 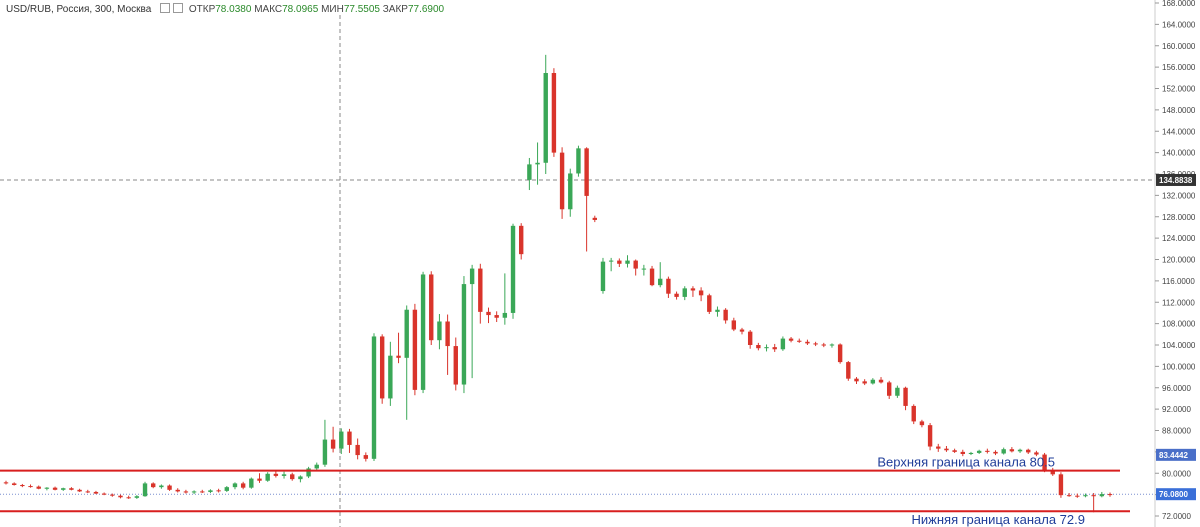 What do you see at coordinates (1176, 431) in the screenshot?
I see `y-tick-label: 88.0000` at bounding box center [1176, 431].